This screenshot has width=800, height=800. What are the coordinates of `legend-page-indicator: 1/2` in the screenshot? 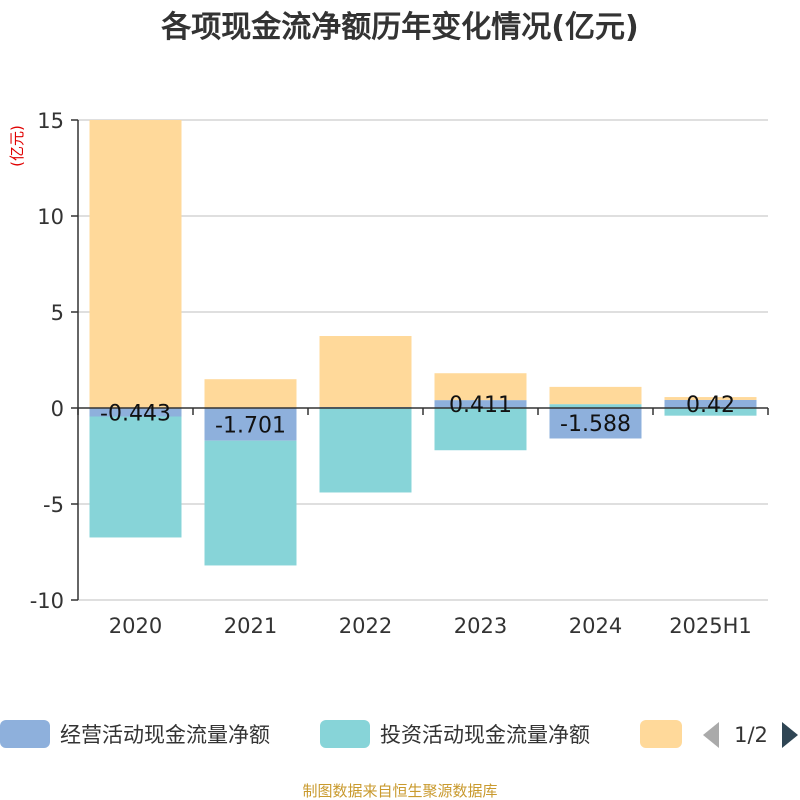 It's located at (751, 735).